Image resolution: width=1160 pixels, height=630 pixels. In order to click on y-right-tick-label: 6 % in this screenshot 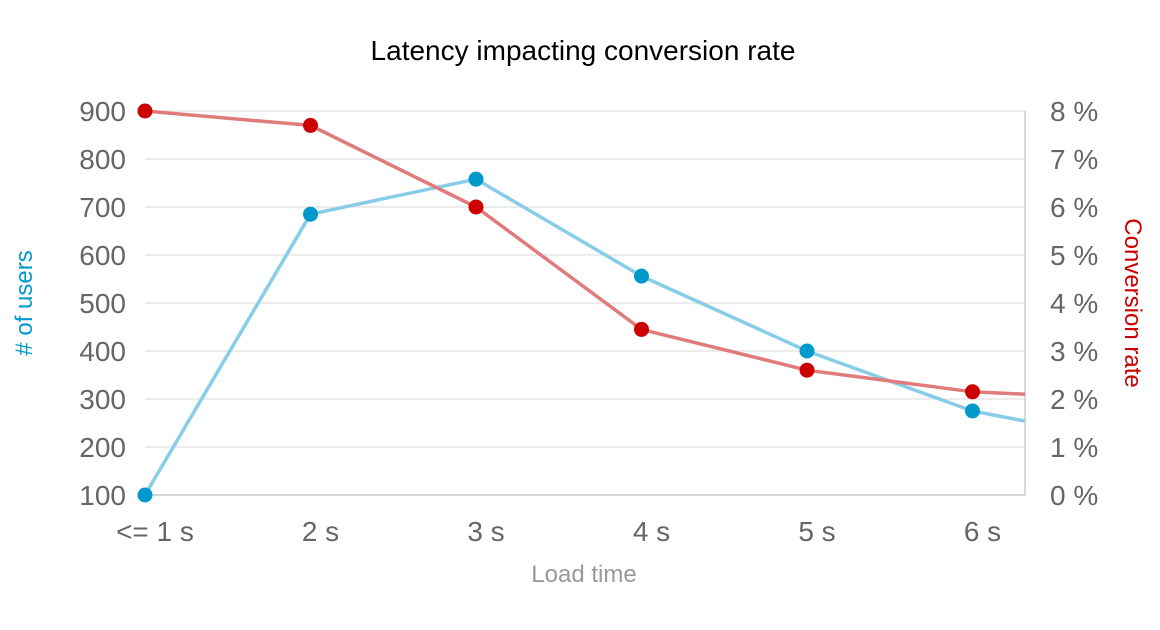, I will do `click(1074, 207)`.